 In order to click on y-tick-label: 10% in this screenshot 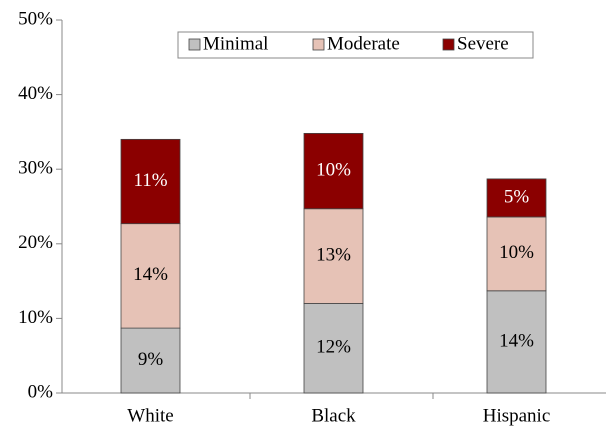, I will do `click(35, 317)`.